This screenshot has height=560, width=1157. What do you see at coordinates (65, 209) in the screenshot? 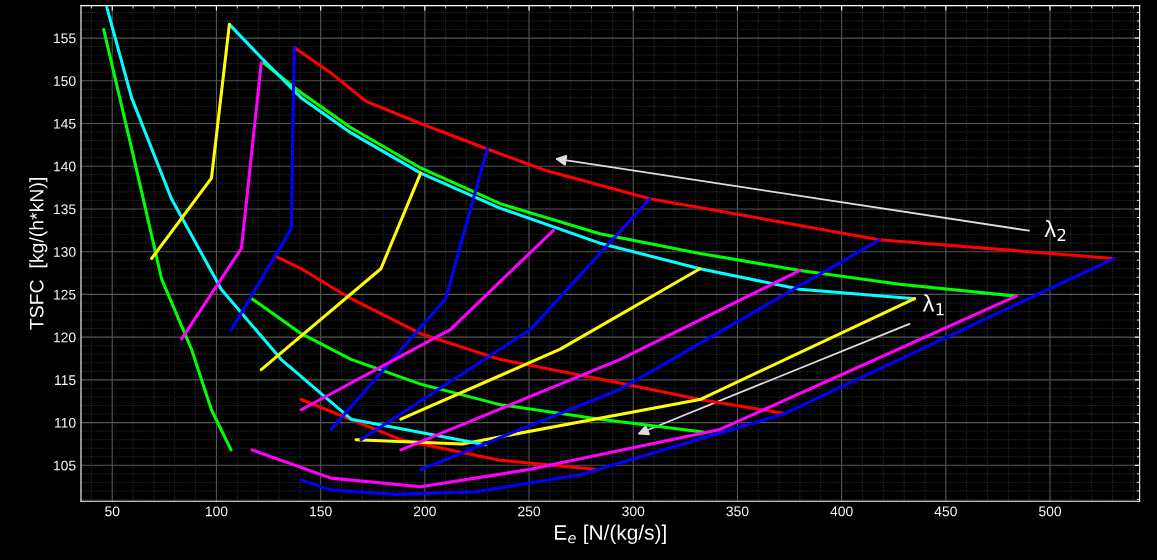
I see `y-tick-label: 135` at bounding box center [65, 209].